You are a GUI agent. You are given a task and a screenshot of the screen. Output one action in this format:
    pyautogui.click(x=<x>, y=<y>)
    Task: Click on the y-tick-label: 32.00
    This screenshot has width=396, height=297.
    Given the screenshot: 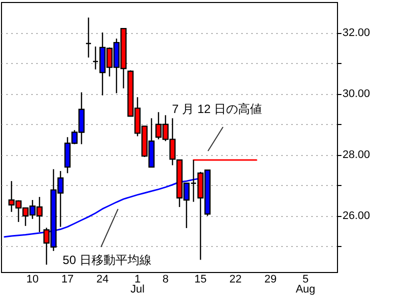 What is the action you would take?
    pyautogui.click(x=356, y=33)
    